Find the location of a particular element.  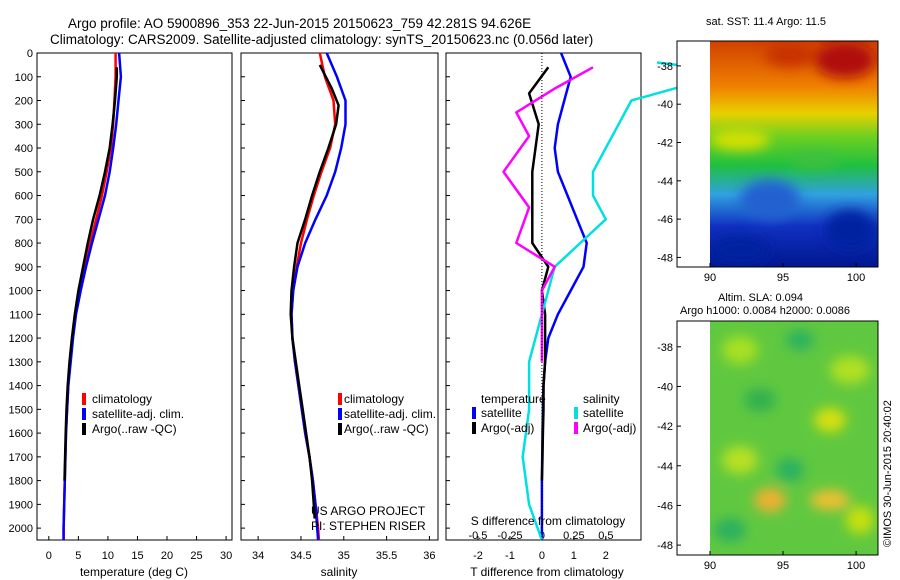

difference-xlabel: T difference from climatology is located at coordinates (547, 572).